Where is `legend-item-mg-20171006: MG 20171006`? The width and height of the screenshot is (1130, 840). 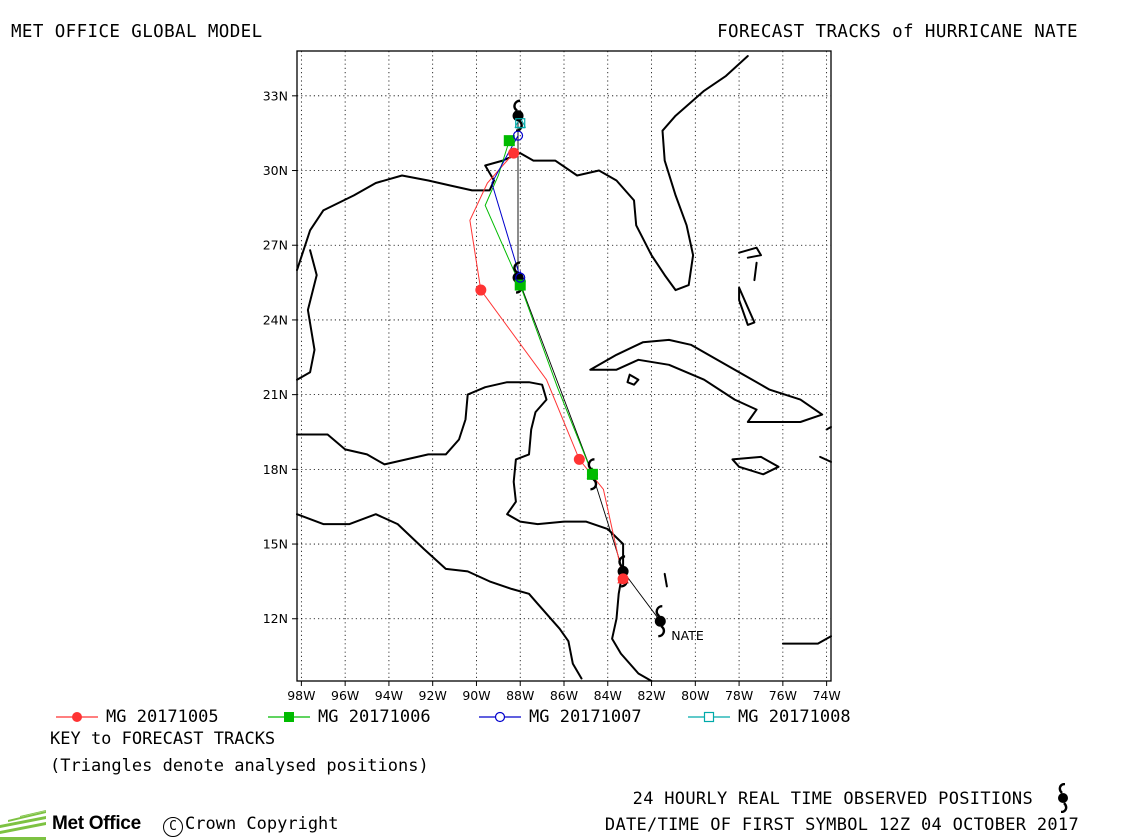 legend-item-mg-20171006: MG 20171006 is located at coordinates (349, 717).